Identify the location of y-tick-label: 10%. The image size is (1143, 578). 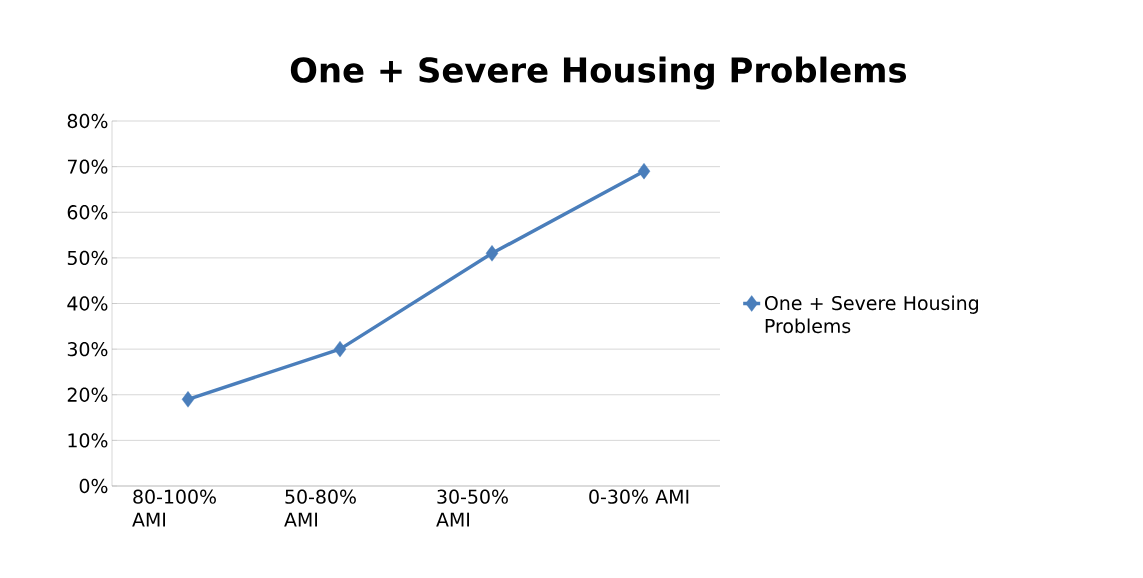
(88, 440).